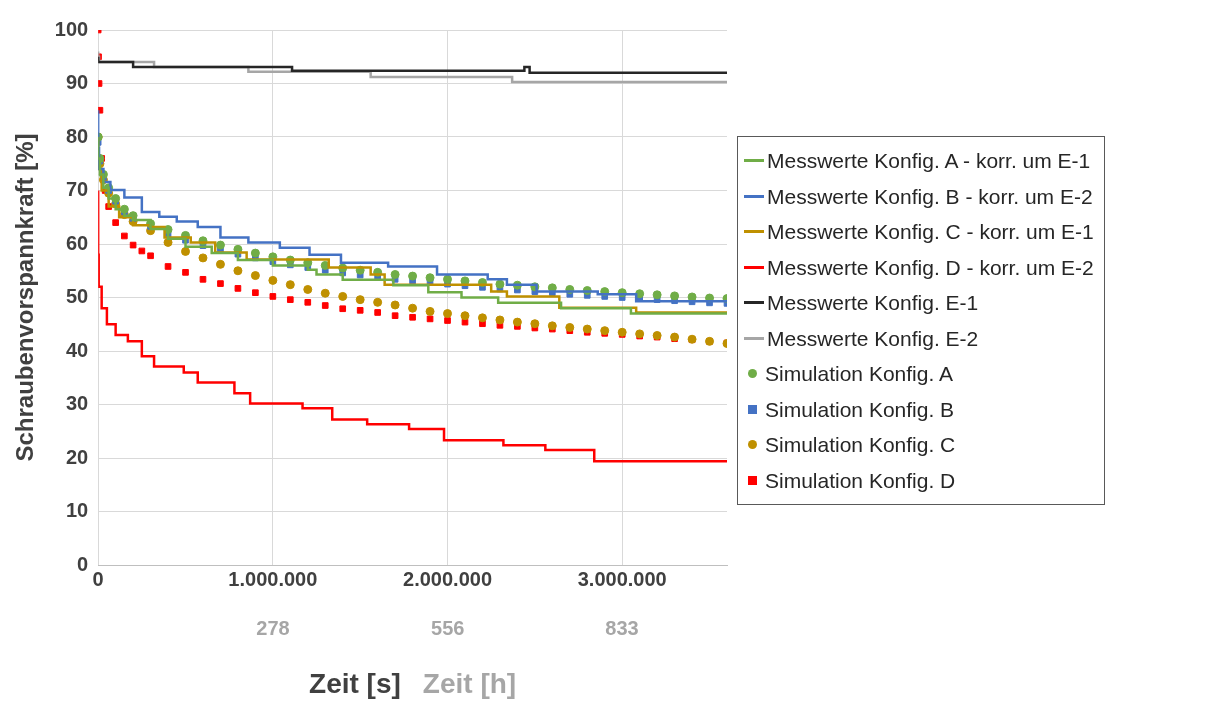 The image size is (1214, 711). Describe the element at coordinates (83, 563) in the screenshot. I see `y-tick-label: 0` at that location.